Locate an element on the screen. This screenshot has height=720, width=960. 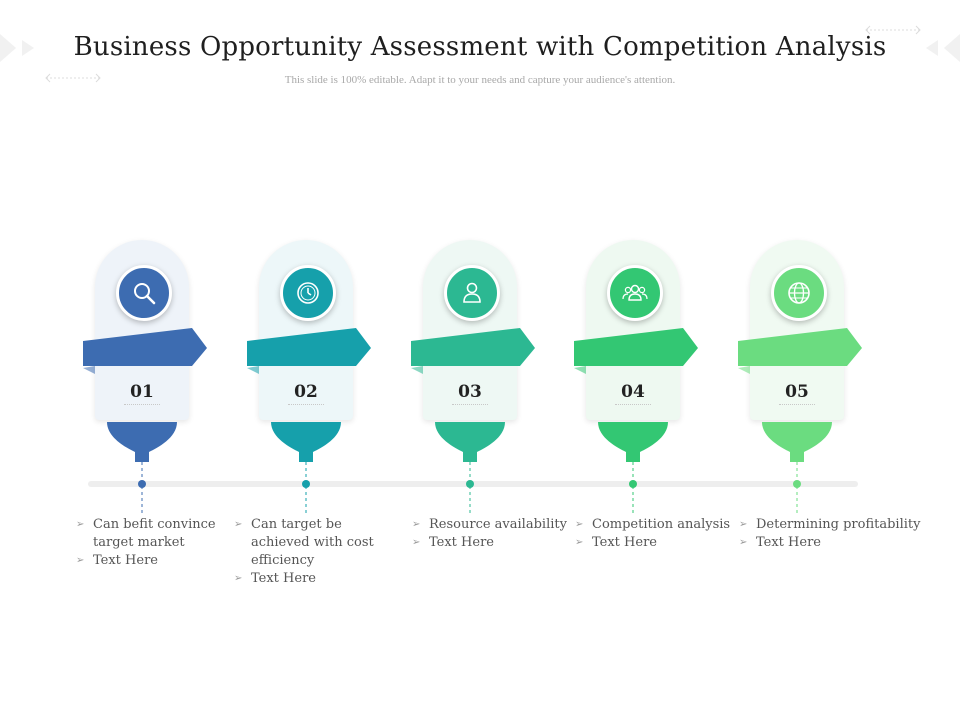
bullet-item: Can befit convince target market is located at coordinates (146, 534).